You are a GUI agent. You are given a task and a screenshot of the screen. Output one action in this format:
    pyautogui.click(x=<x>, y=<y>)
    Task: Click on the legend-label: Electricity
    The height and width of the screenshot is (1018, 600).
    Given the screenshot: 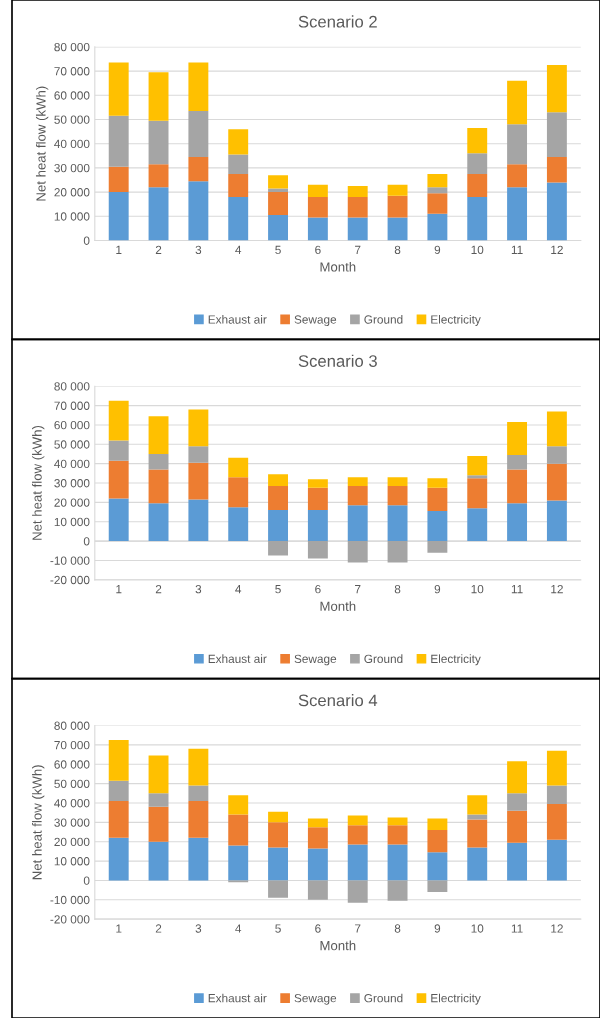 What is the action you would take?
    pyautogui.click(x=456, y=660)
    